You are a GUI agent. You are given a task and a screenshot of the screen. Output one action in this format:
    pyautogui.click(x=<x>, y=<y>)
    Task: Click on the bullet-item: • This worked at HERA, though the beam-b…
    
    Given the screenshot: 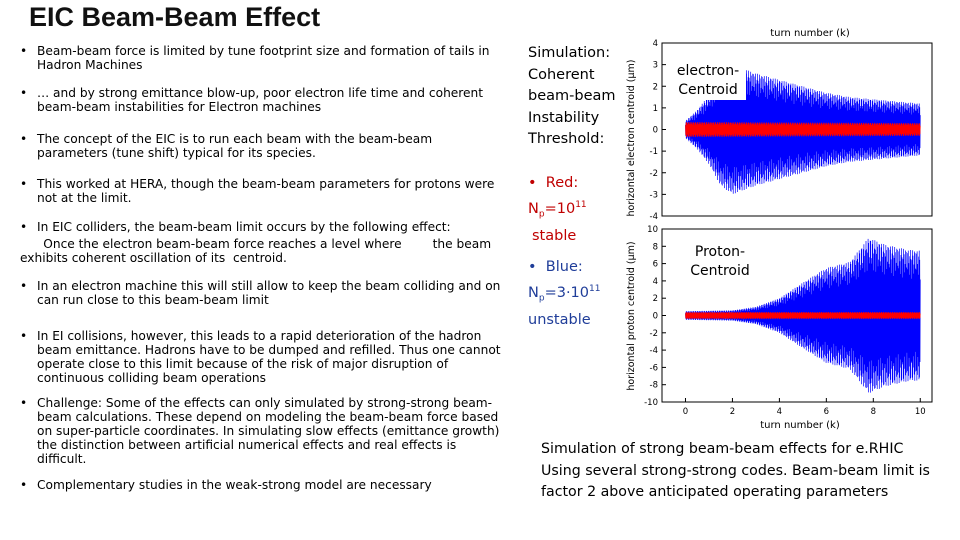 What is the action you would take?
    pyautogui.click(x=261, y=191)
    